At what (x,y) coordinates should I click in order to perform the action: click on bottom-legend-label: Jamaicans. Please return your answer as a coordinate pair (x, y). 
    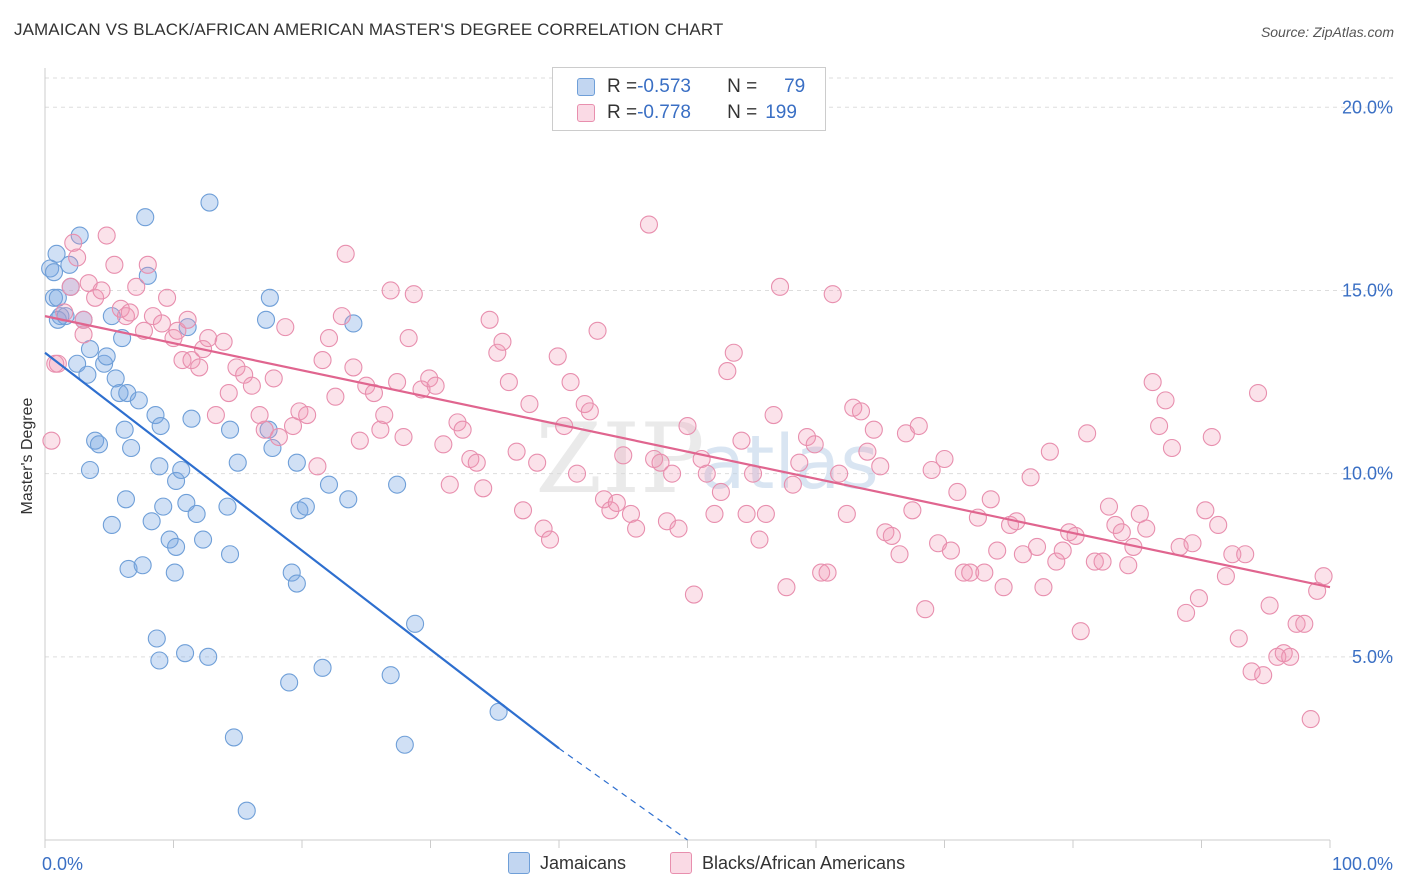
    Looking at the image, I should click on (583, 862).